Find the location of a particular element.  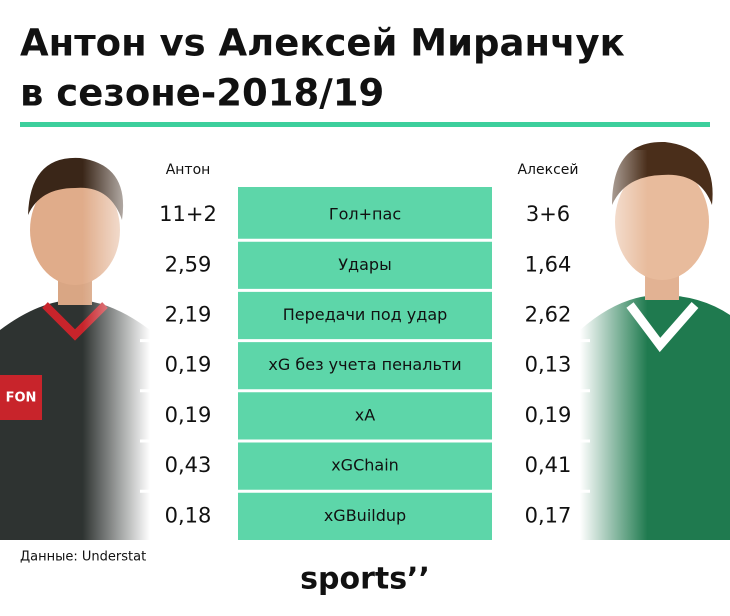

source-note: Данные: Understat is located at coordinates (83, 557).